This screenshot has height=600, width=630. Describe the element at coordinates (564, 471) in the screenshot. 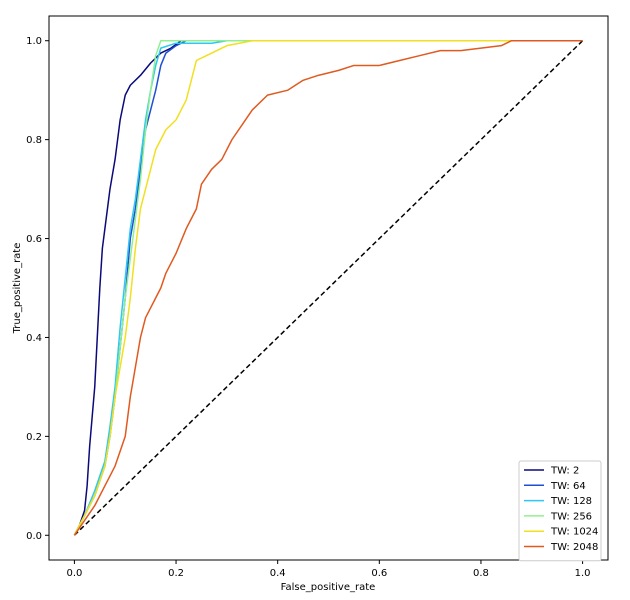

I see `legend-label: TW: 2` at that location.